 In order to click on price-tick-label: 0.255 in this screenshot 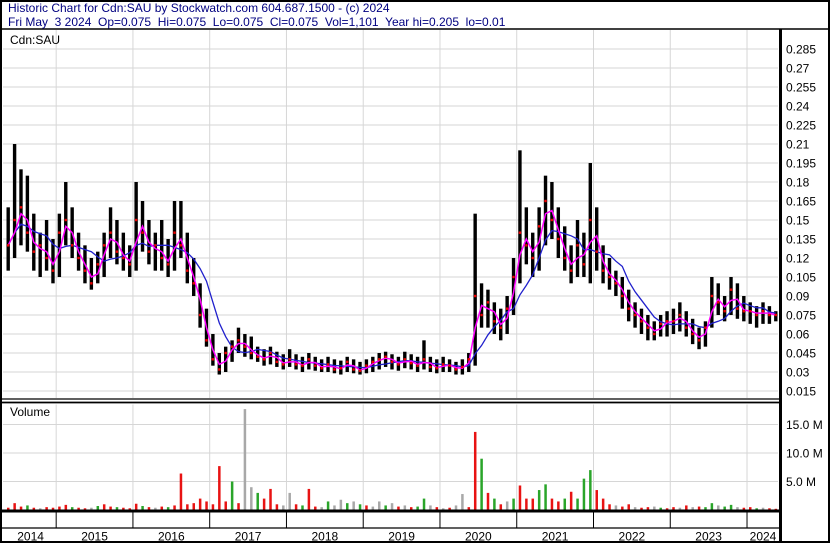, I will do `click(801, 88)`.